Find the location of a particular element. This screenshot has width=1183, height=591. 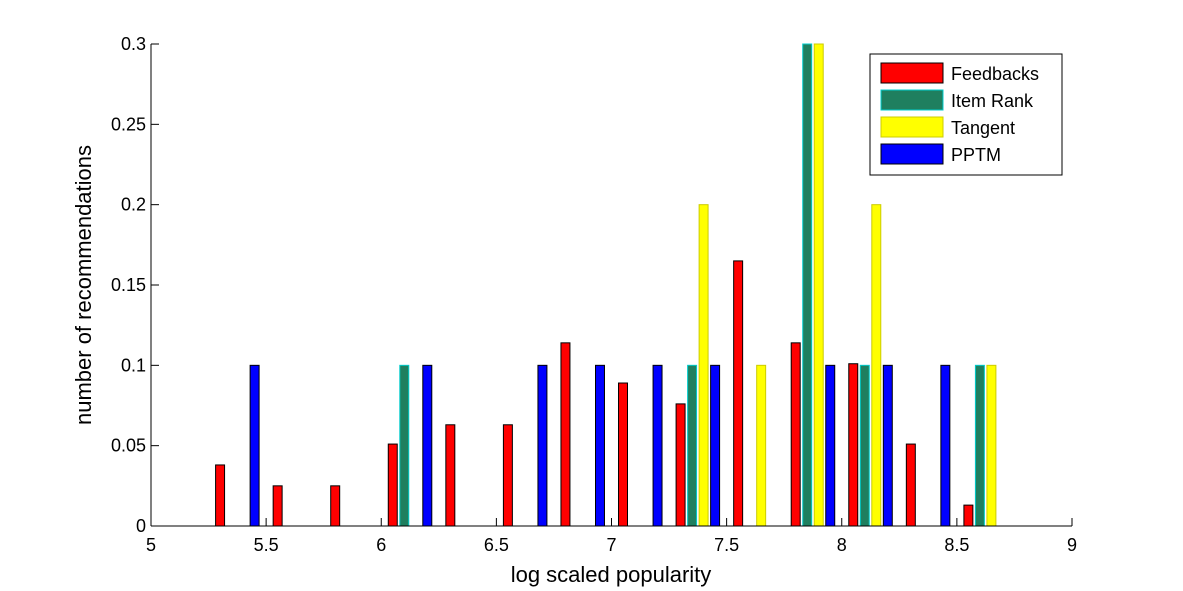

y-tick-label: 0.15 is located at coordinates (128, 285).